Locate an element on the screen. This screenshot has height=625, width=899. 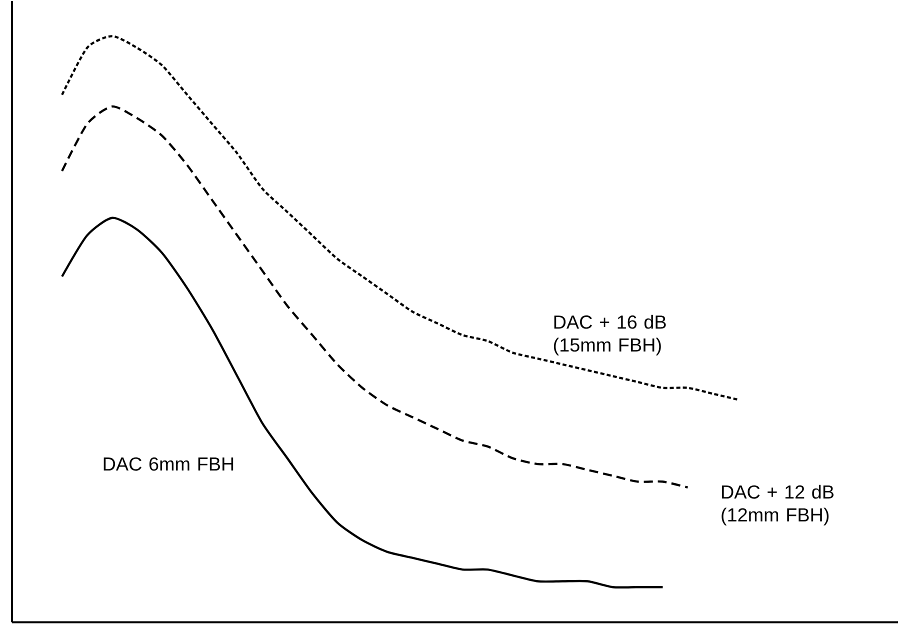
series-label: DAC + 16 dB (15mm FBH) is located at coordinates (610, 335).